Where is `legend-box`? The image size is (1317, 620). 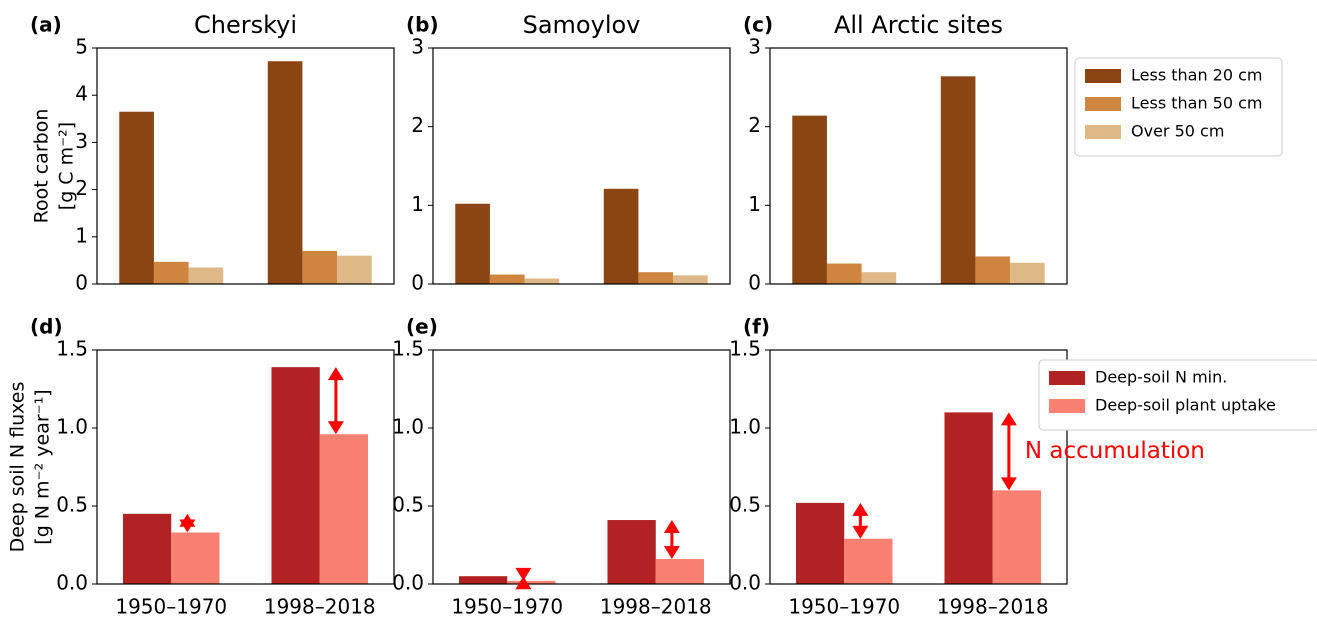 legend-box is located at coordinates (1178, 107).